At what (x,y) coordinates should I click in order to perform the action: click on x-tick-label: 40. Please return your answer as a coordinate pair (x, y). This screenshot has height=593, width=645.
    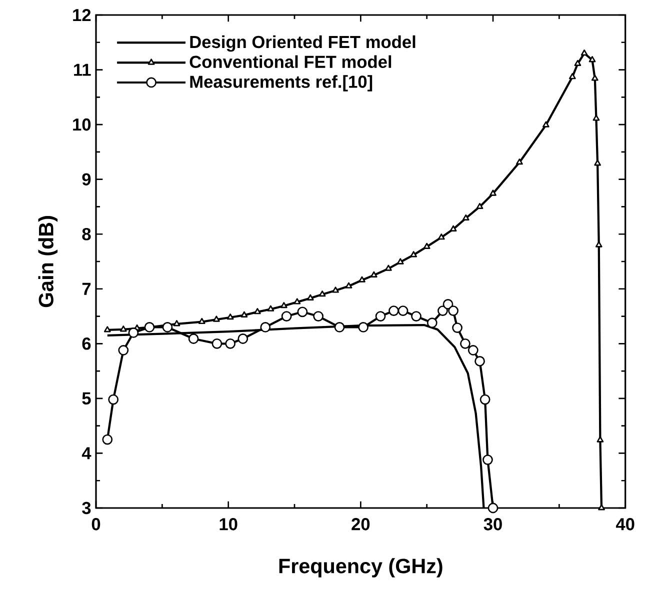
    Looking at the image, I should click on (625, 524).